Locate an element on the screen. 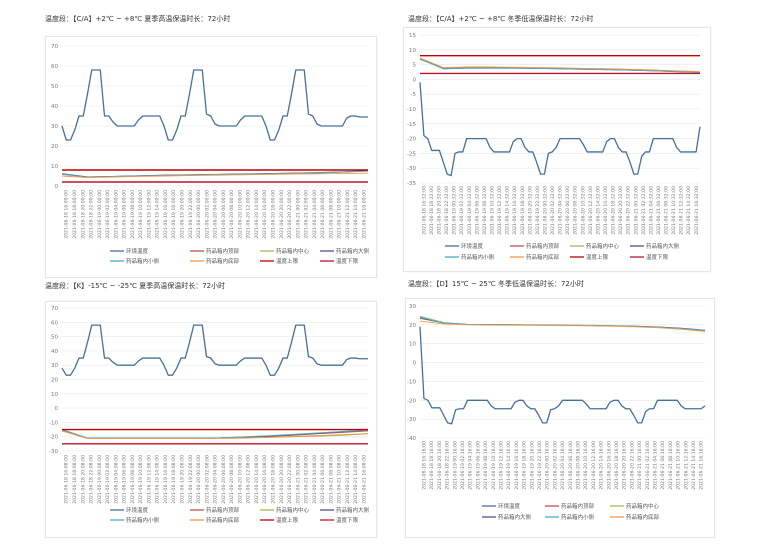 The height and width of the screenshot is (548, 760). x-tick-label: 2021-06-19 22:16:00 is located at coordinates (540, 465).